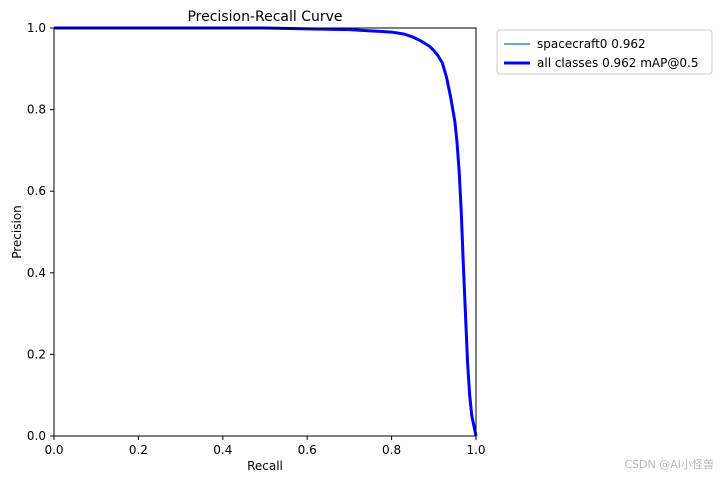  What do you see at coordinates (36, 436) in the screenshot?
I see `y-tick-label: 0.0` at bounding box center [36, 436].